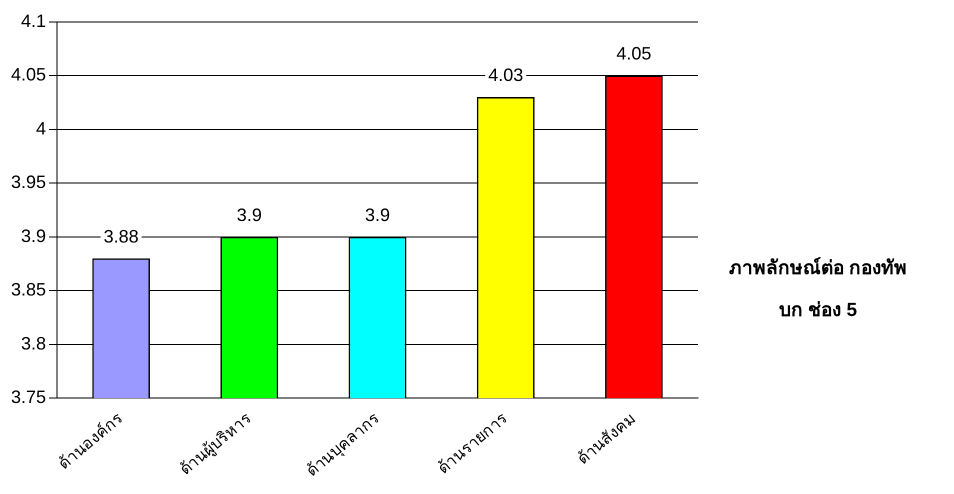 This screenshot has height=494, width=954. What do you see at coordinates (33, 343) in the screenshot?
I see `y-tick-label: 3.8` at bounding box center [33, 343].